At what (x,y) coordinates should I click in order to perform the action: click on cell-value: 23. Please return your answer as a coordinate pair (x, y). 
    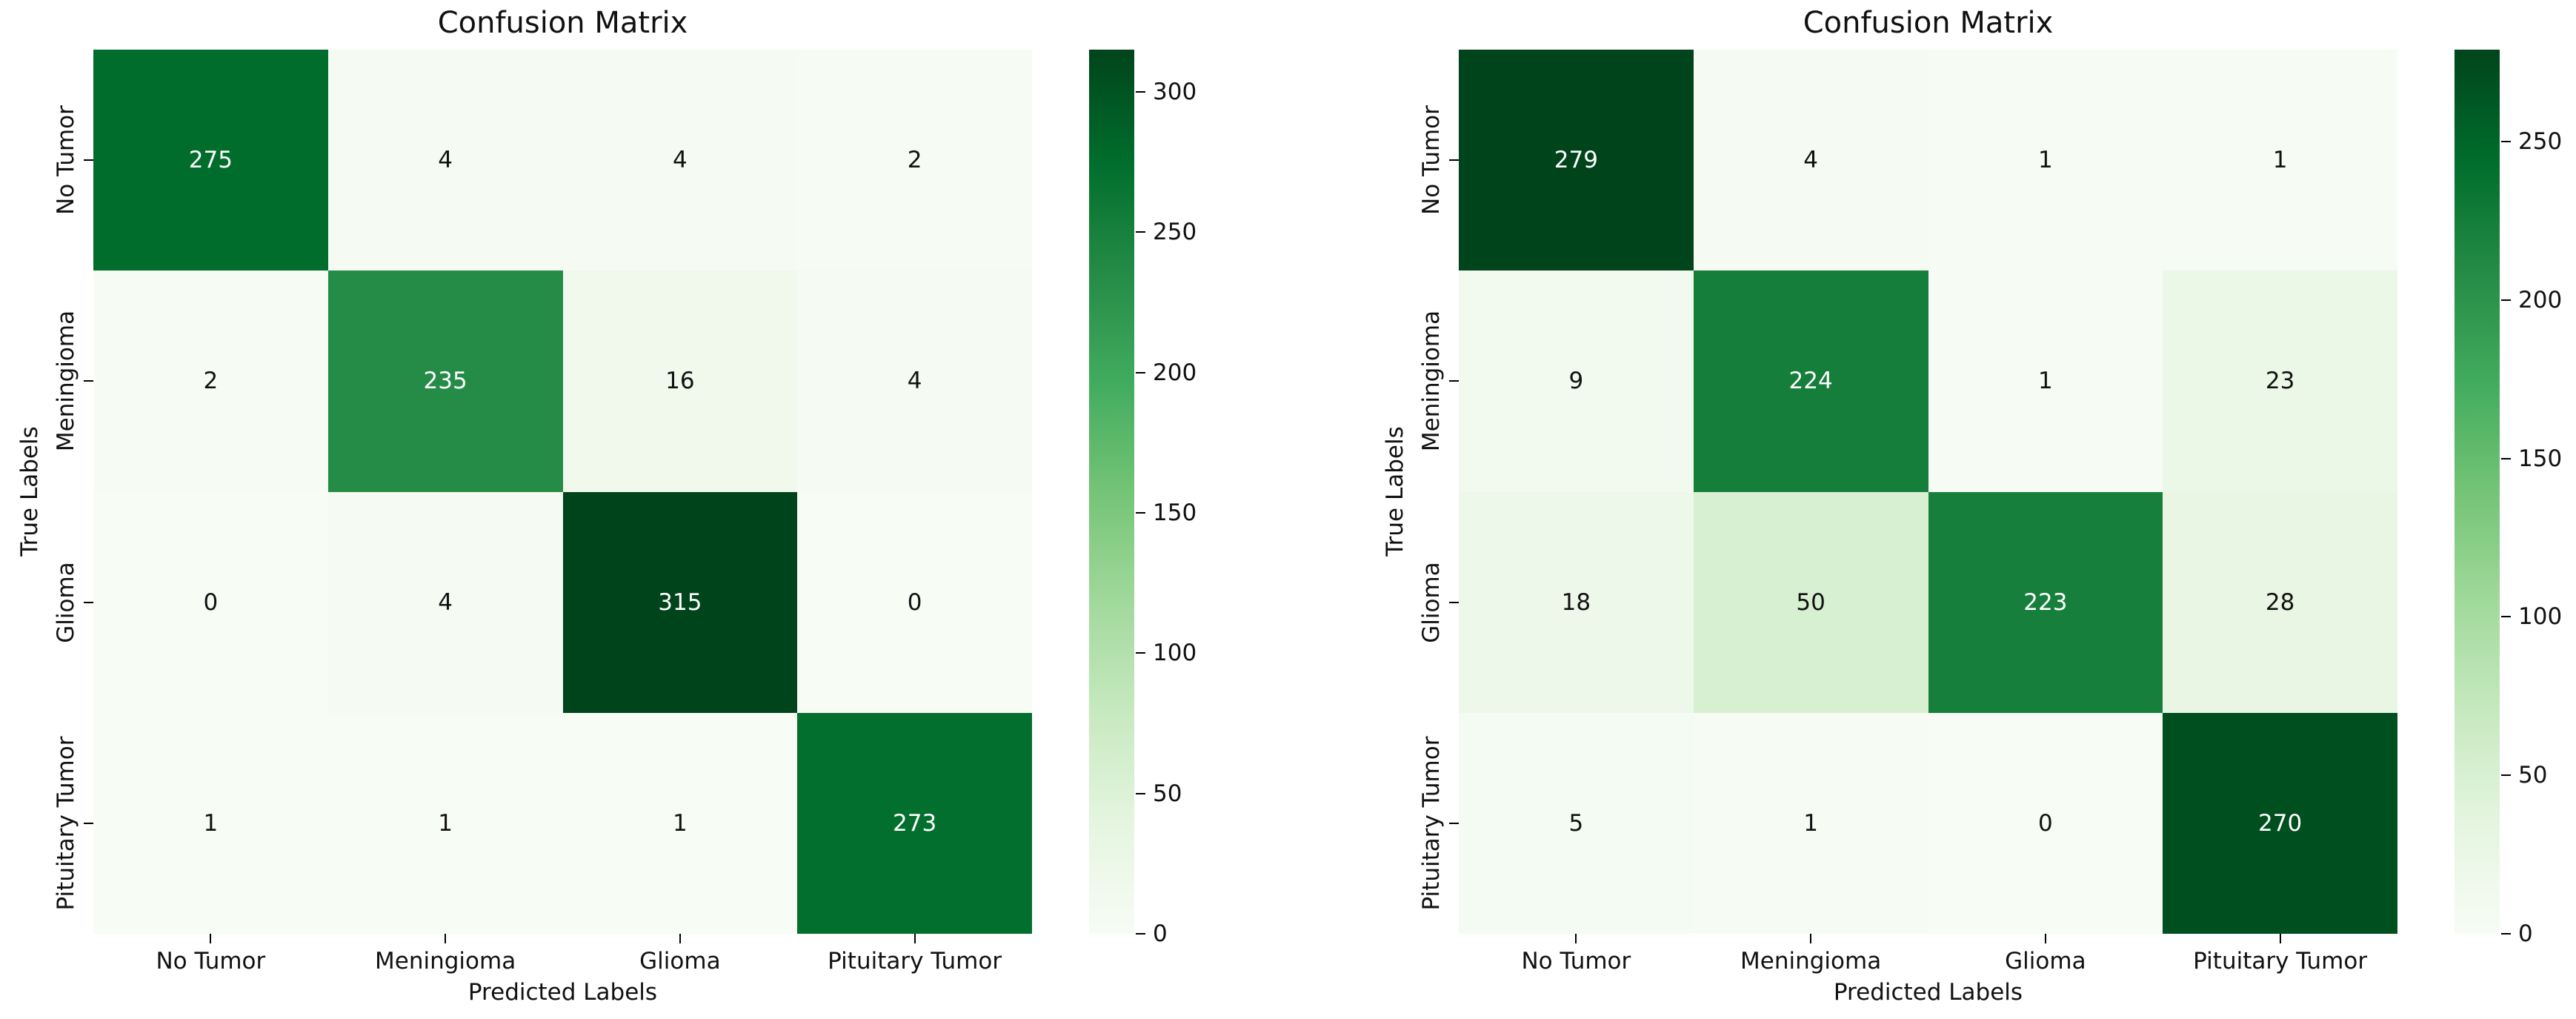
    Looking at the image, I should click on (2280, 381).